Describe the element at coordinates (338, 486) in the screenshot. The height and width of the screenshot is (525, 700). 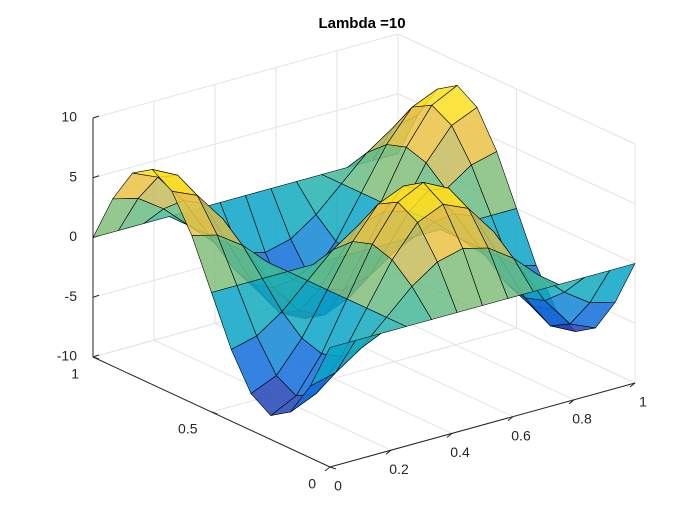
I see `x-tick-label: 0` at that location.